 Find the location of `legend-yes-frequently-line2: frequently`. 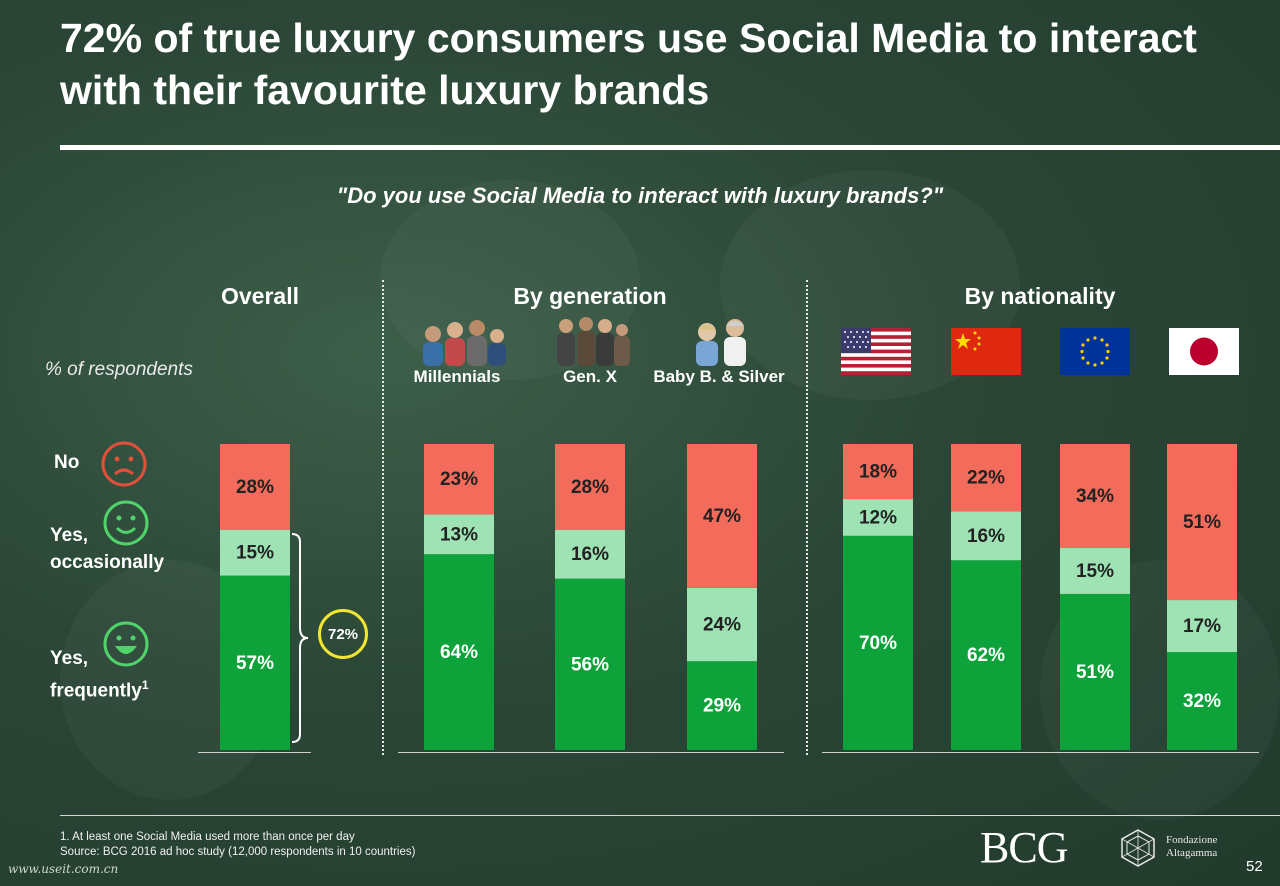

legend-yes-frequently-line2: frequently is located at coordinates (96, 691).